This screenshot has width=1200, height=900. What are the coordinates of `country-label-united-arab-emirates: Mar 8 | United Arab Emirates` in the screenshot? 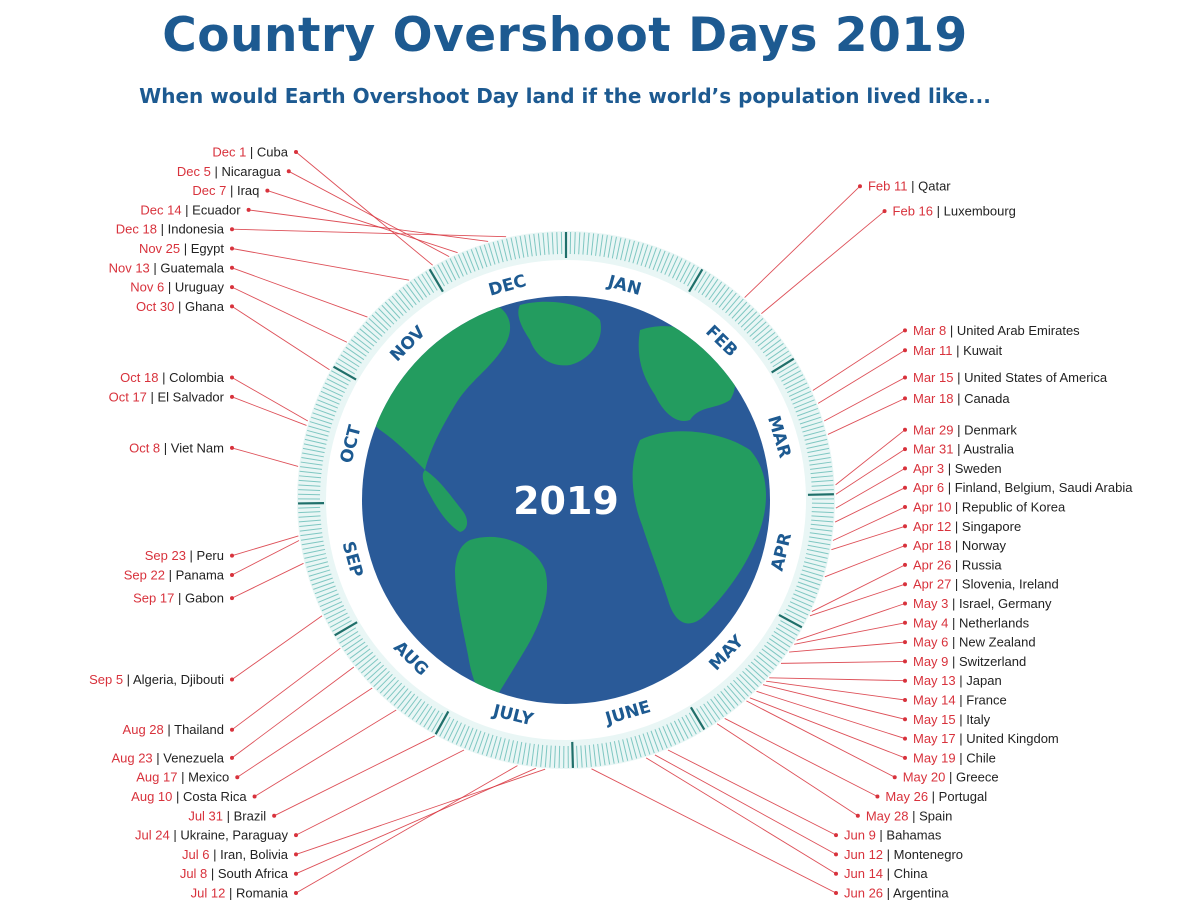 It's located at (996, 330).